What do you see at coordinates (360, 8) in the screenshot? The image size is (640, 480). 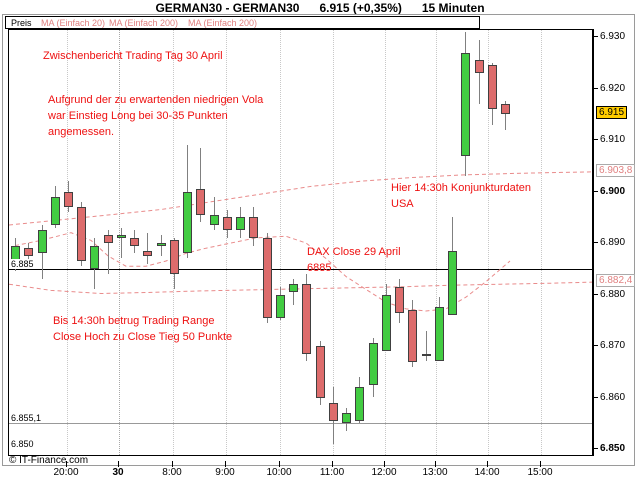 I see `last-price-and-change: 6.915 (+0,35%)` at bounding box center [360, 8].